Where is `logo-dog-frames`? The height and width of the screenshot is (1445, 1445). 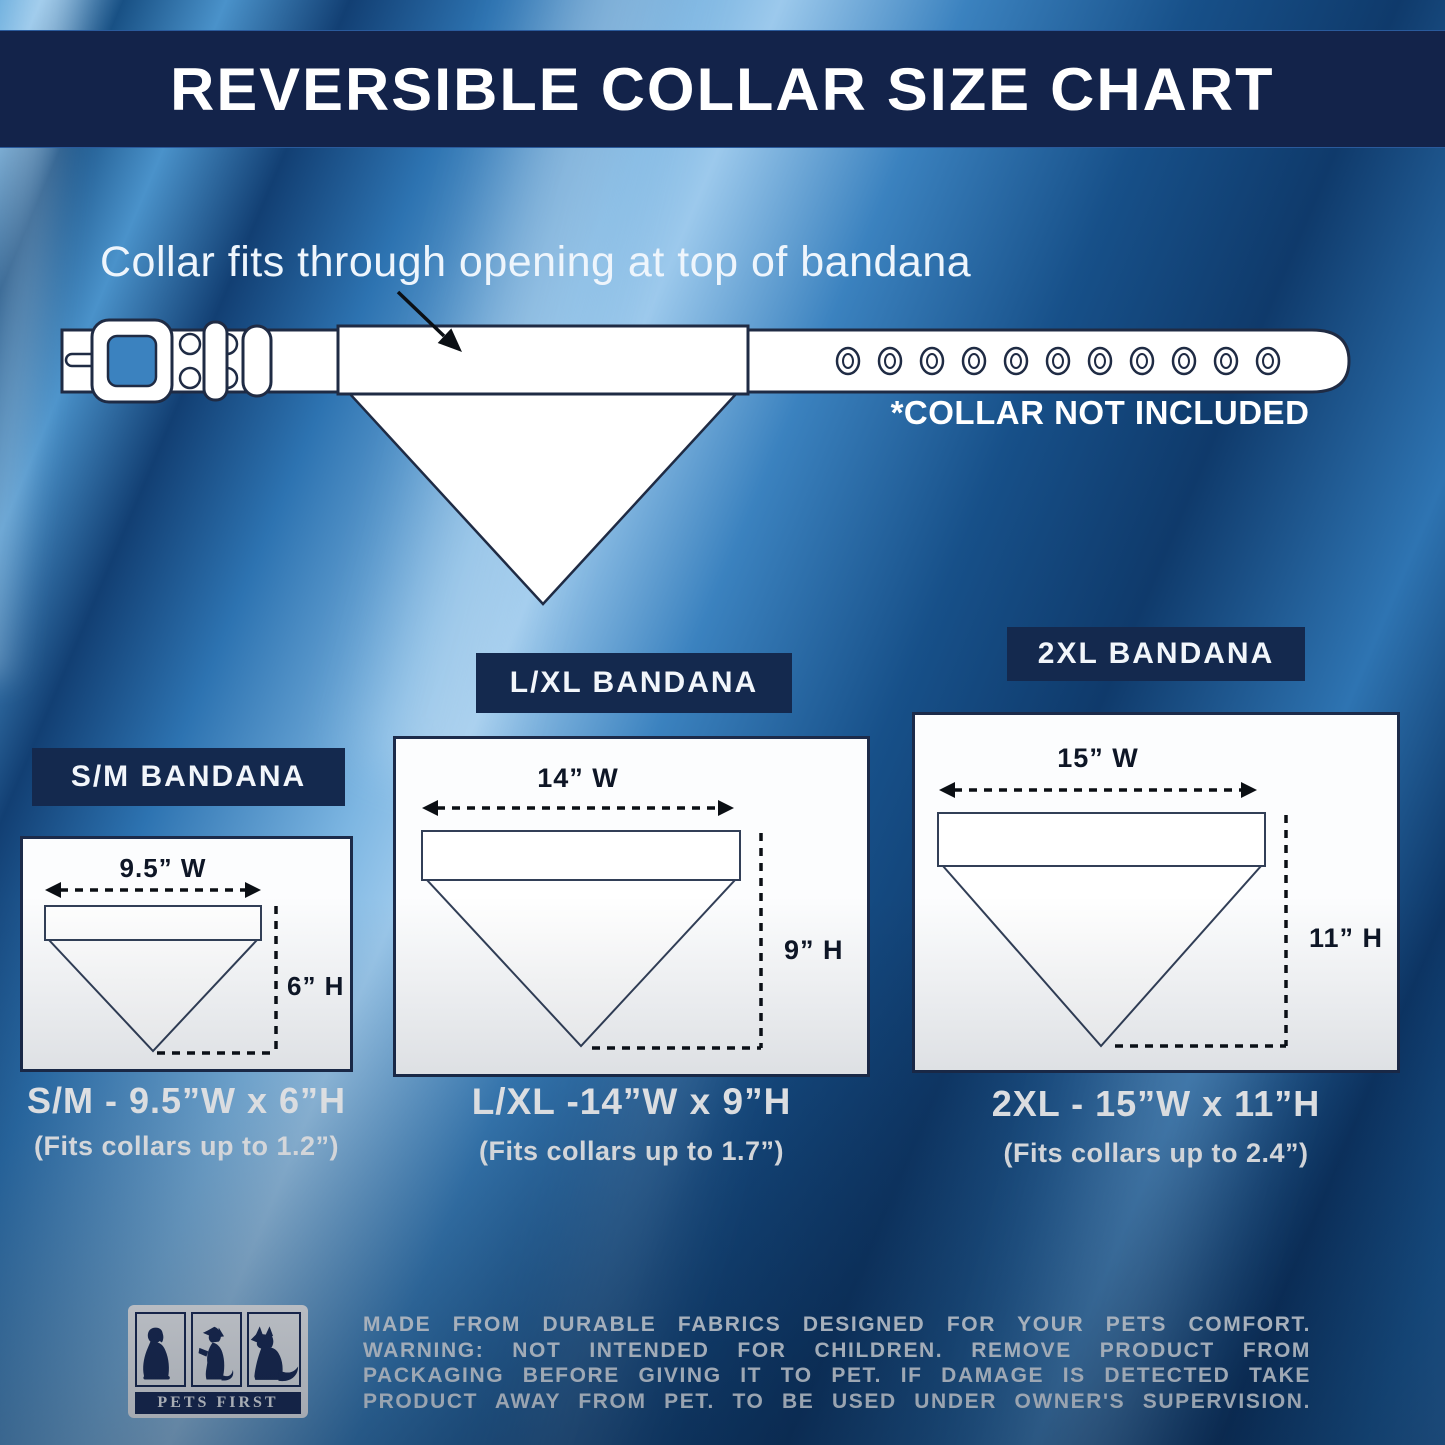 logo-dog-frames is located at coordinates (218, 1349).